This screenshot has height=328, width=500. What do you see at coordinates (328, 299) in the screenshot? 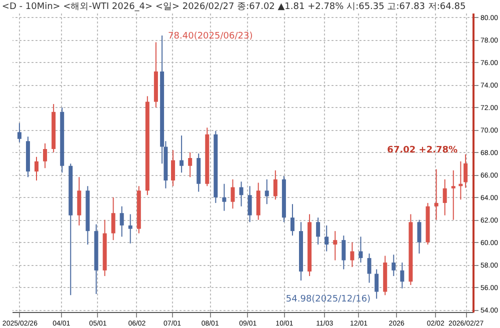
I see `annotation: 54.98(2025/12/16)` at bounding box center [328, 299].